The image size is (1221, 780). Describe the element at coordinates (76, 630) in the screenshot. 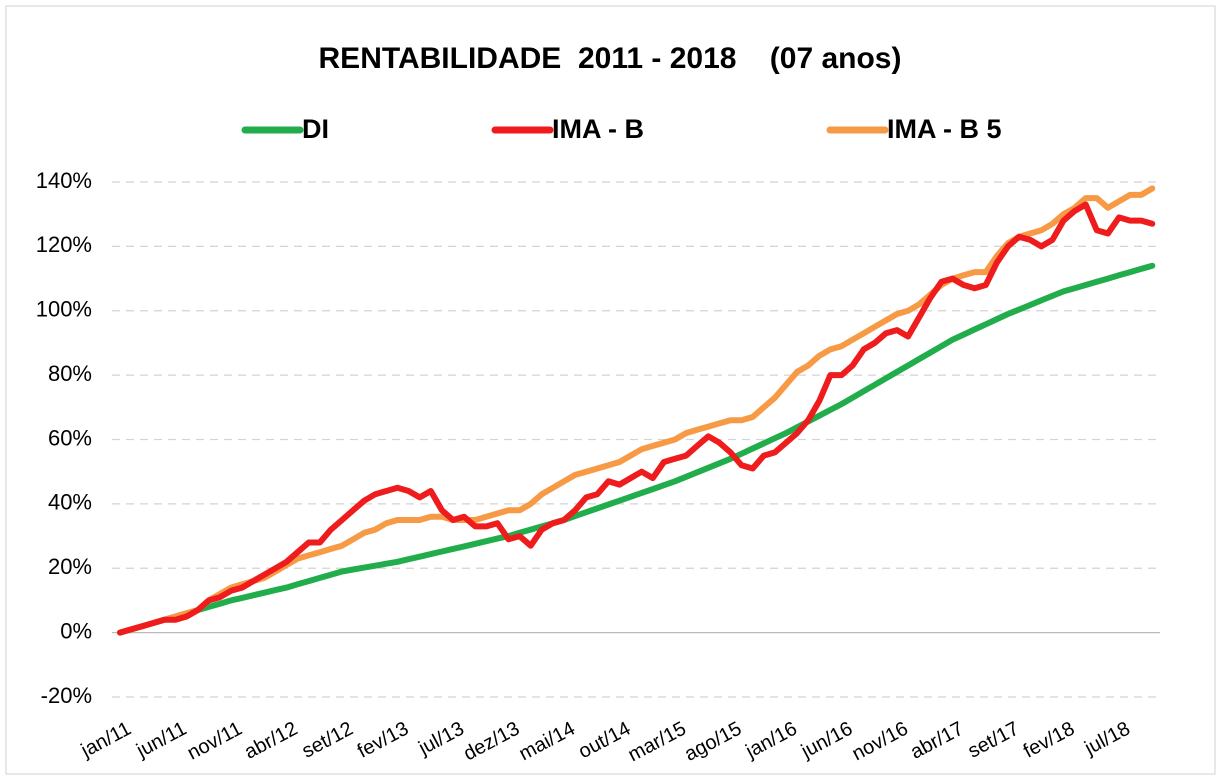

I see `y-tick-label: 0%` at that location.